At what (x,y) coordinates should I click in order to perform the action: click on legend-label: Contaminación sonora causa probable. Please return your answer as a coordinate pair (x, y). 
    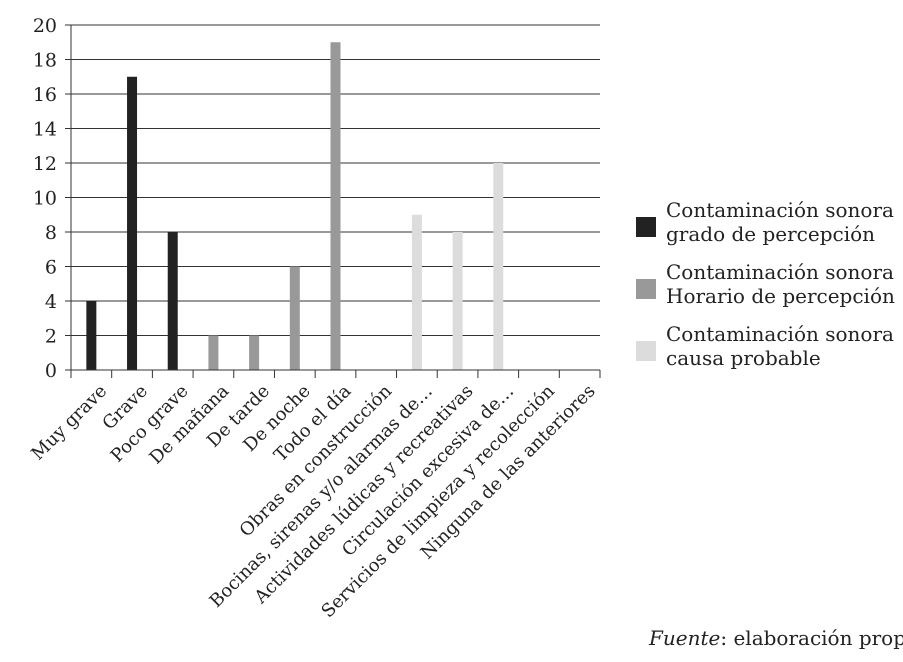
    Looking at the image, I should click on (780, 346).